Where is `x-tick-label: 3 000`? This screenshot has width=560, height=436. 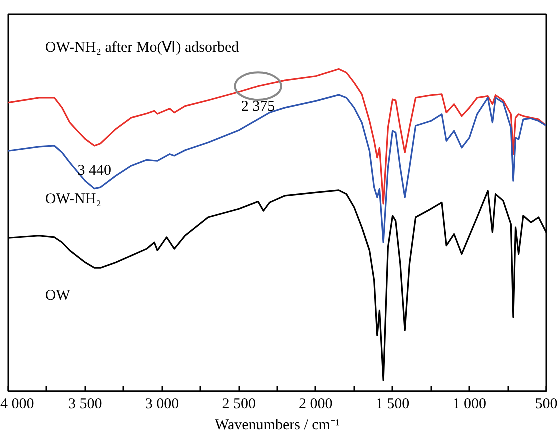
x-tick-label: 3 000 is located at coordinates (162, 404).